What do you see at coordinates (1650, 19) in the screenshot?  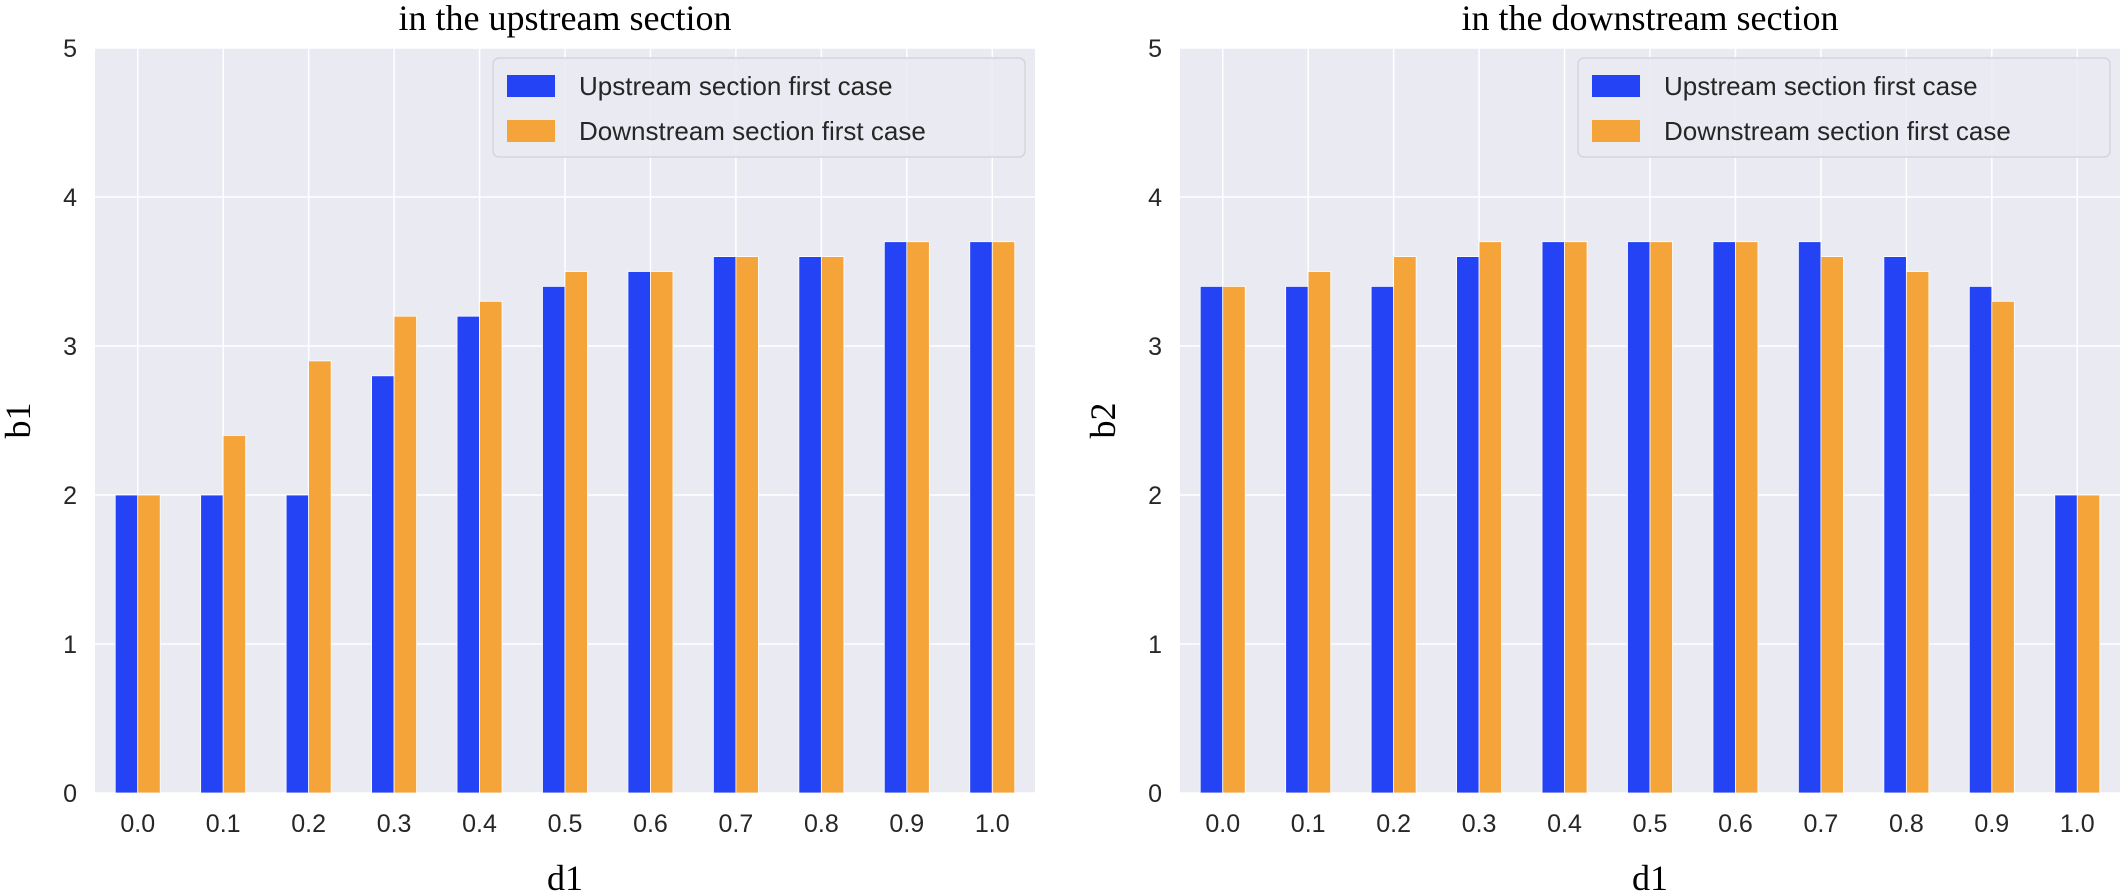 I see `chart-title: in the downstream section` at bounding box center [1650, 19].